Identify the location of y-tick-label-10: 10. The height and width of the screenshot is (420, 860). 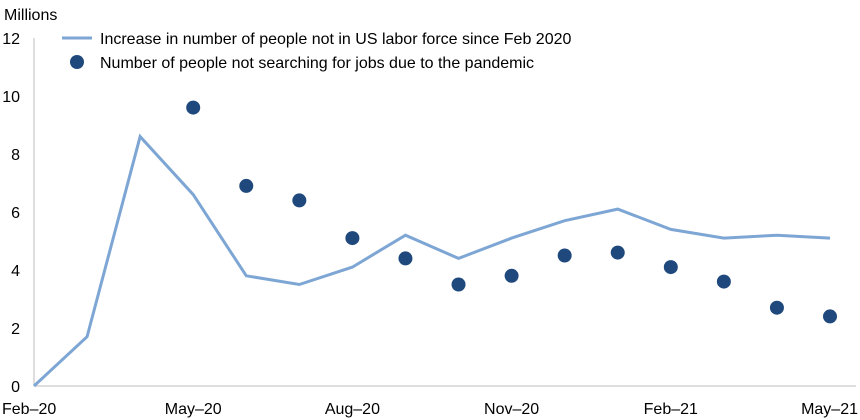
(11, 97).